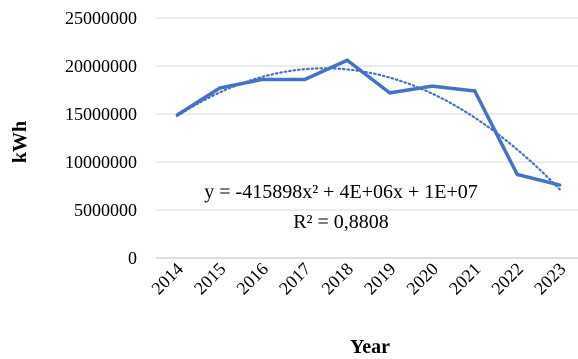  Describe the element at coordinates (105, 210) in the screenshot. I see `y-tick-label: 5000000` at that location.